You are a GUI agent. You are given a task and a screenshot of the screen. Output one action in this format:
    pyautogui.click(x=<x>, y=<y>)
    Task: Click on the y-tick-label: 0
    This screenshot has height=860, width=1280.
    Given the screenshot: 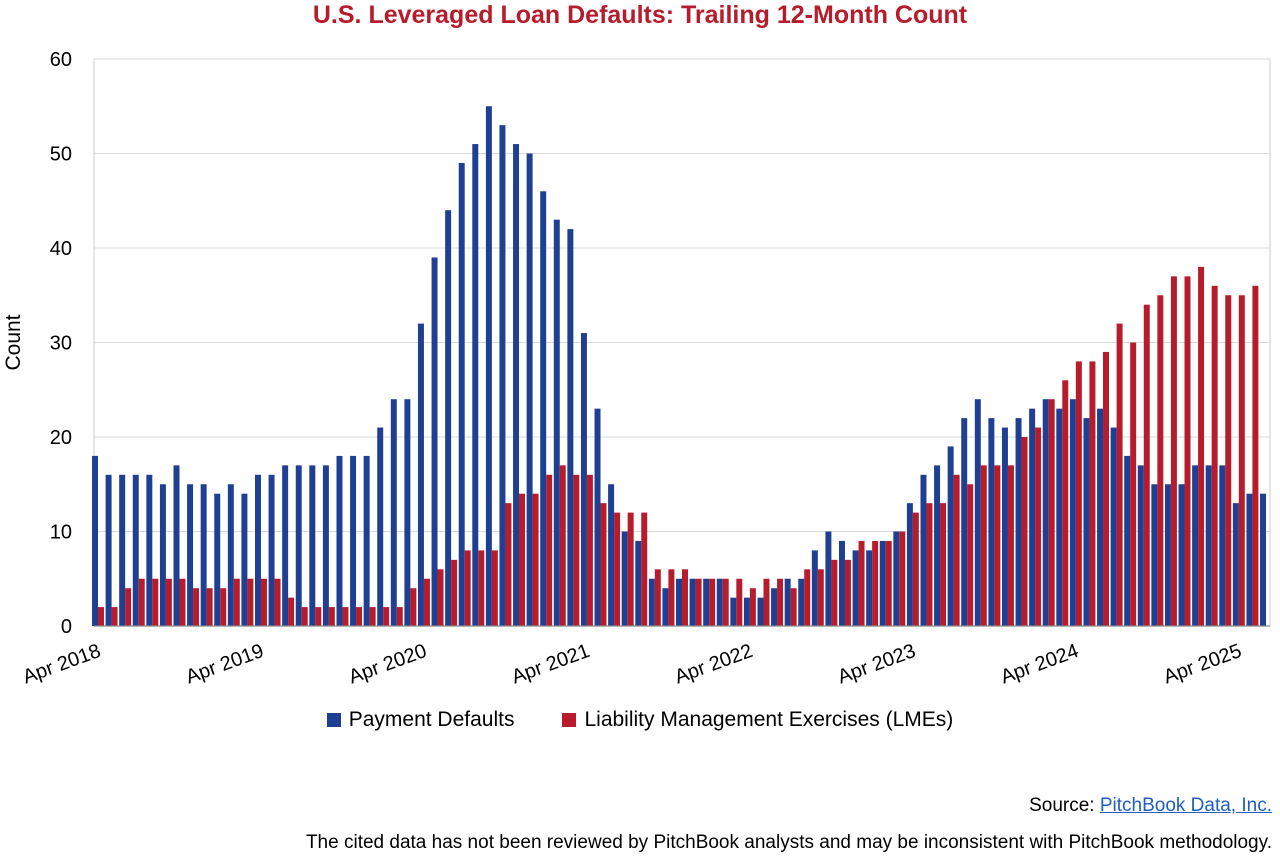 What is the action you would take?
    pyautogui.click(x=66, y=627)
    